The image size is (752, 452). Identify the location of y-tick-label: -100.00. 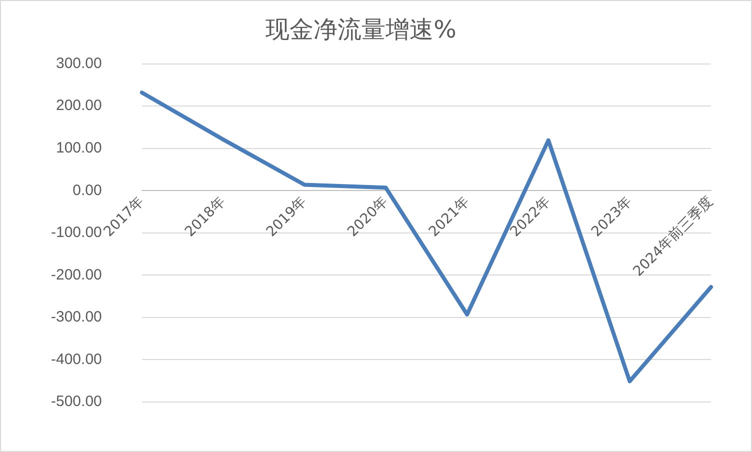
(76, 233).